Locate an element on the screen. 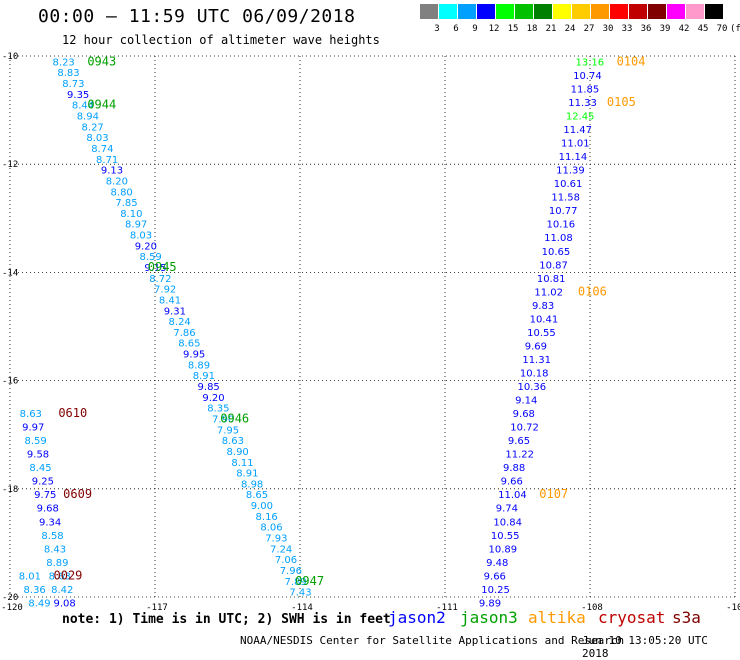 This screenshot has height=660, width=740. data-point-label: 8.72 is located at coordinates (160, 279).